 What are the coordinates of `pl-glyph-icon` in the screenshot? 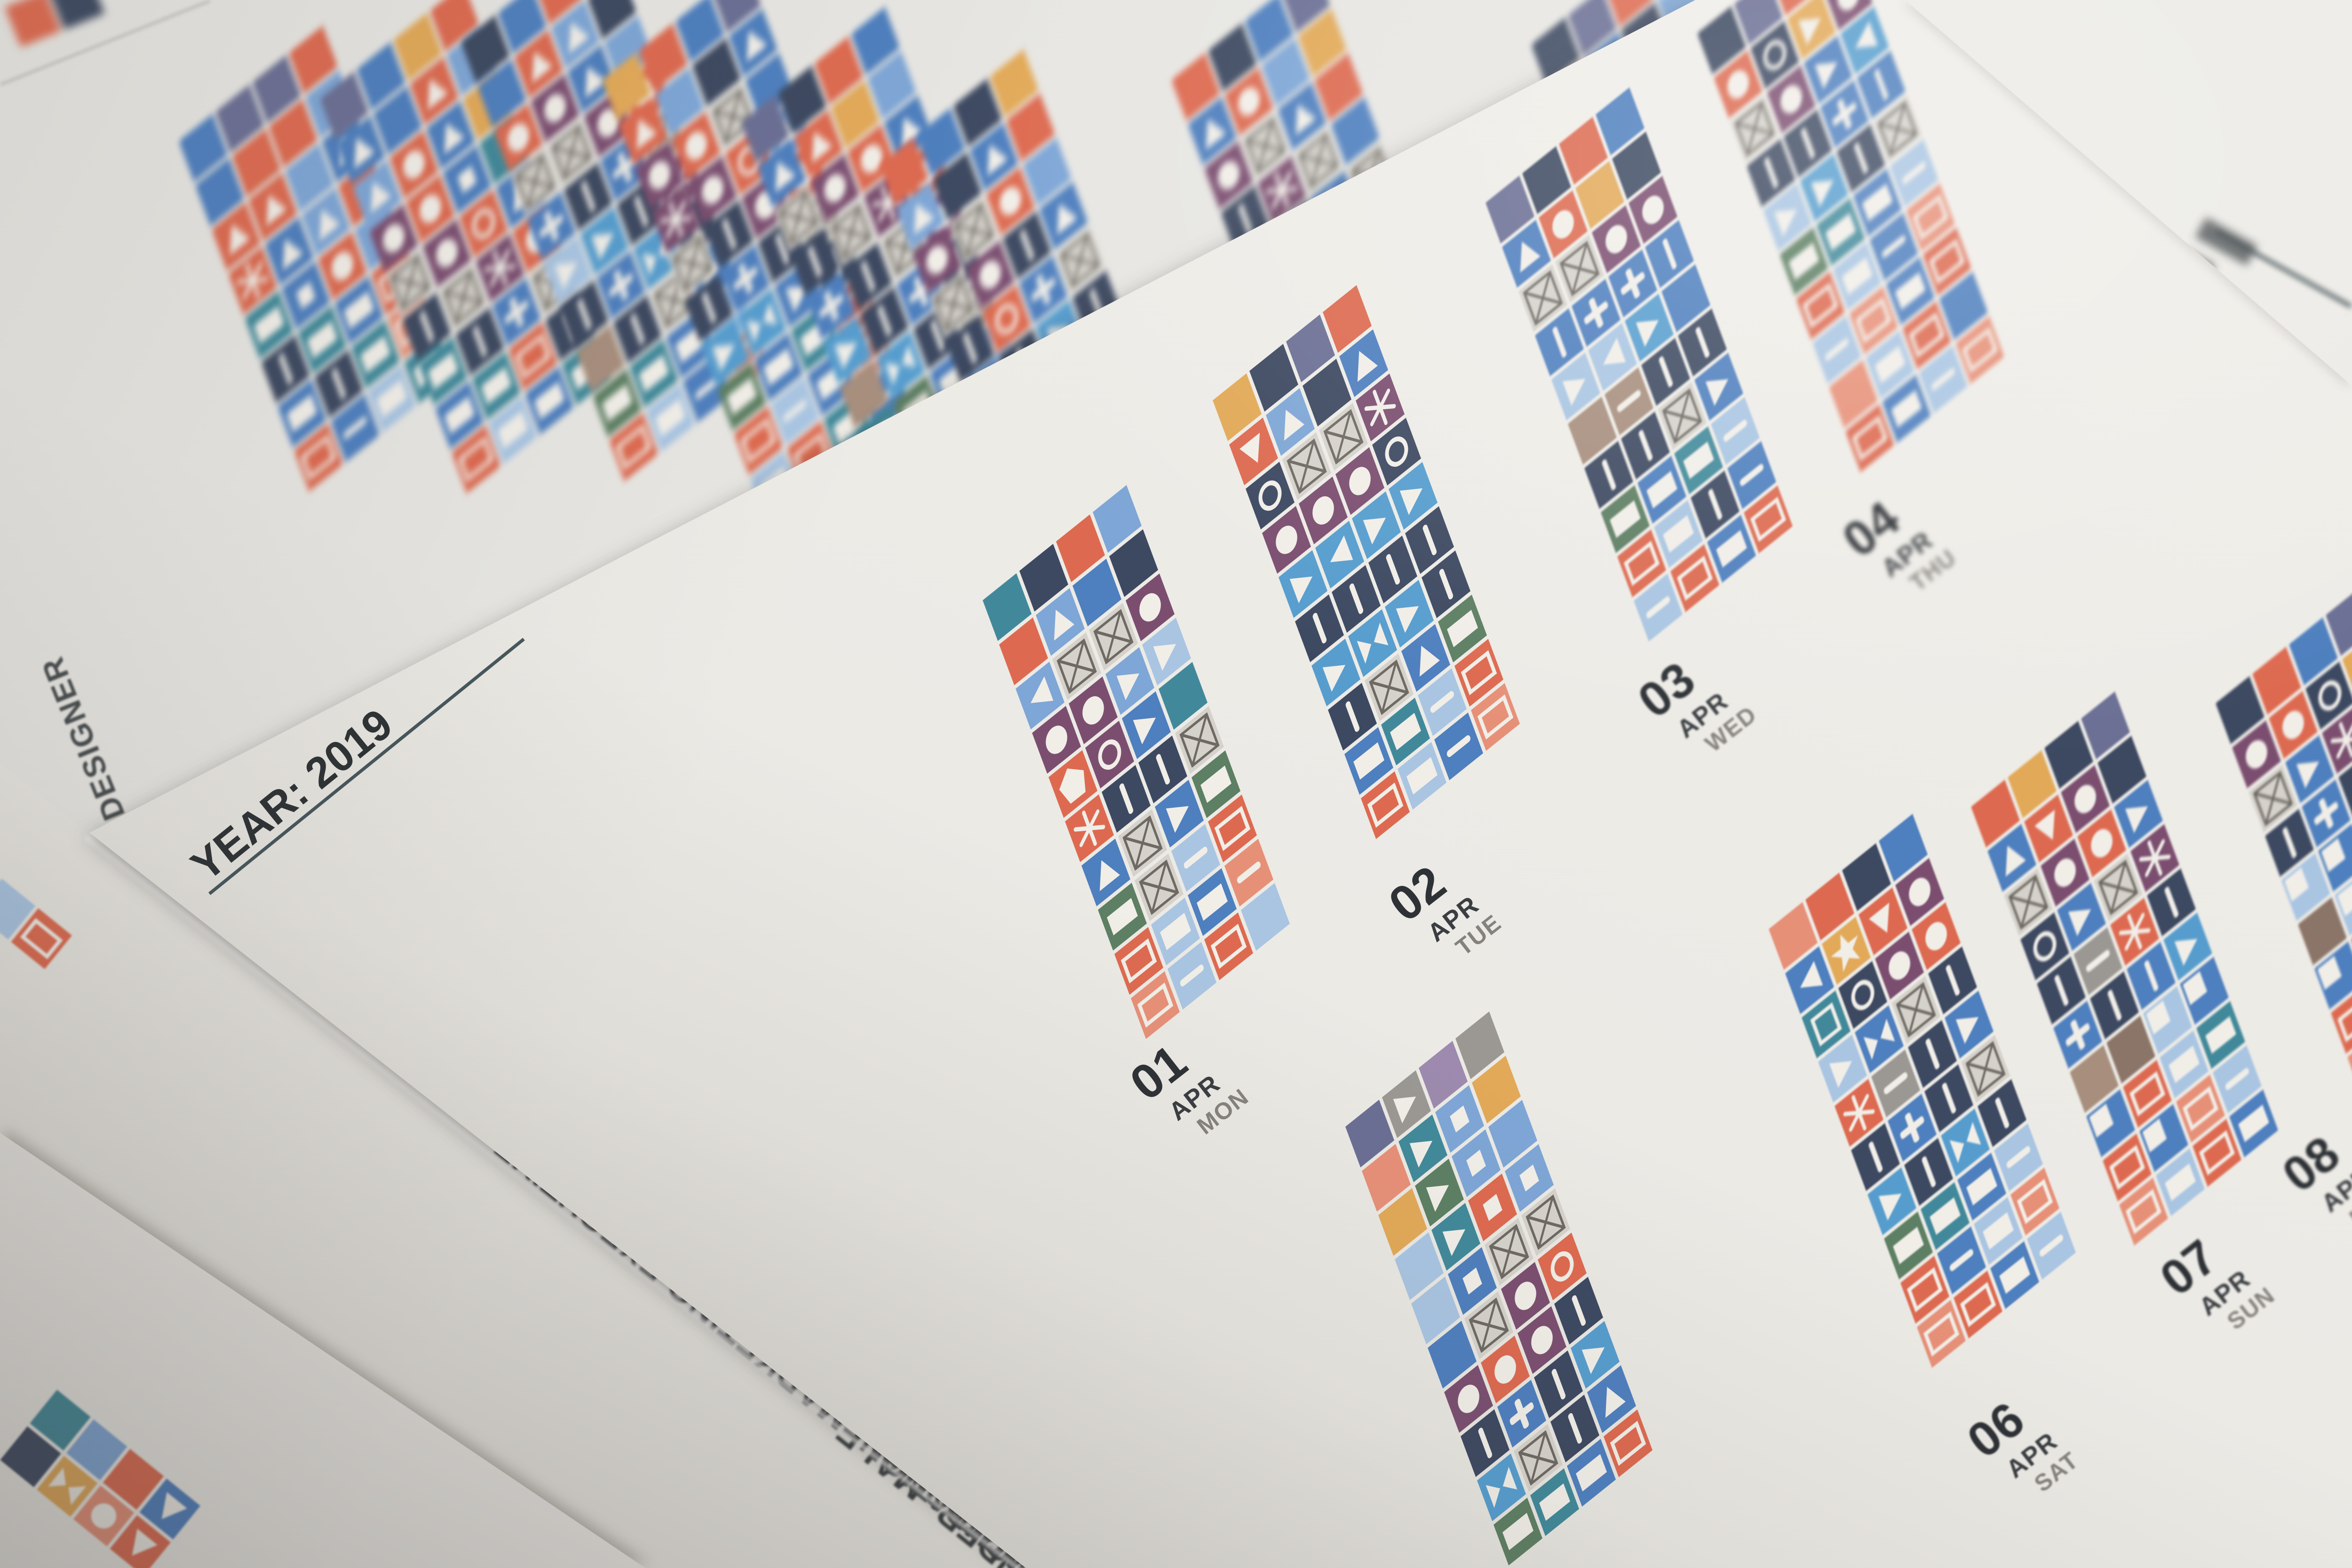 It's located at (2078, 1034).